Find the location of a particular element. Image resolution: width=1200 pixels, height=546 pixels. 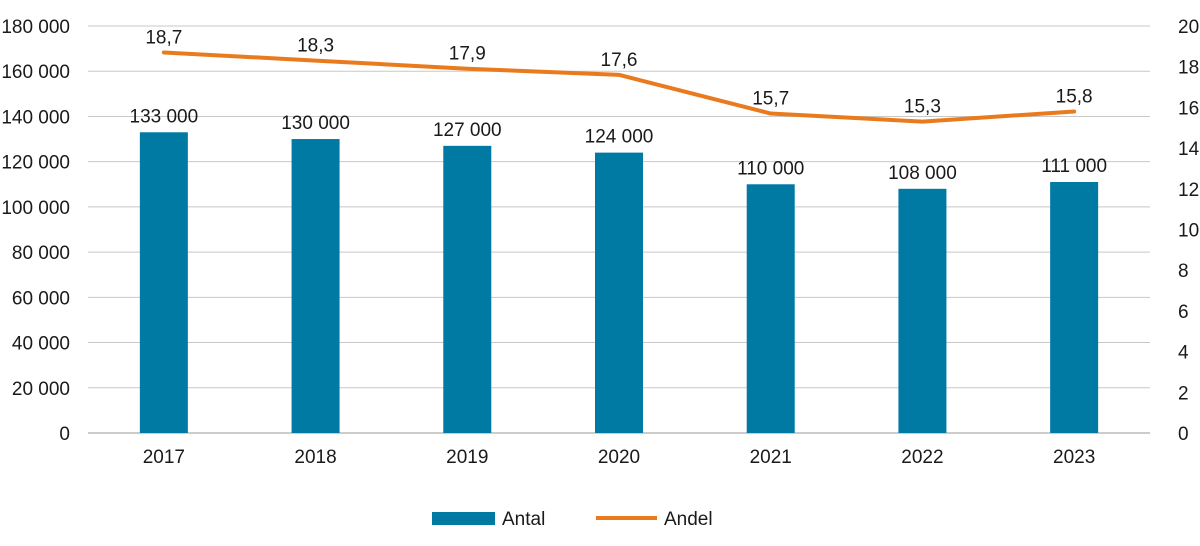

x-axis-tick-label: 2019 is located at coordinates (467, 457).